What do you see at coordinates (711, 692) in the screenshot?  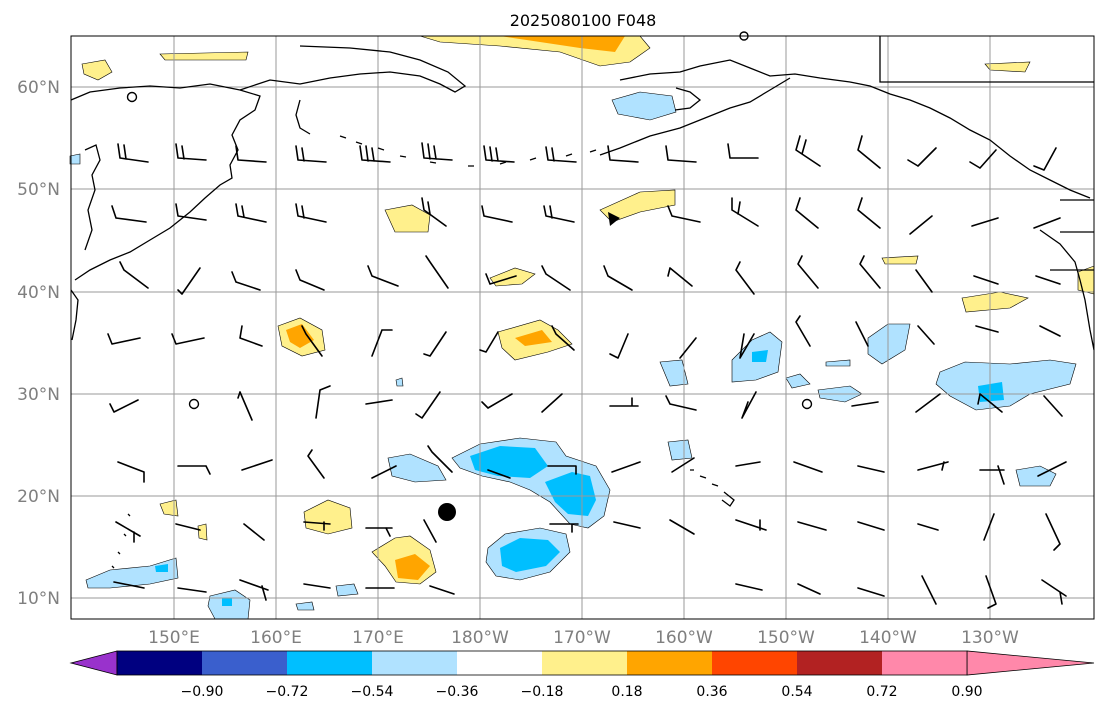 I see `colorbar-label: 0.36` at bounding box center [711, 692].